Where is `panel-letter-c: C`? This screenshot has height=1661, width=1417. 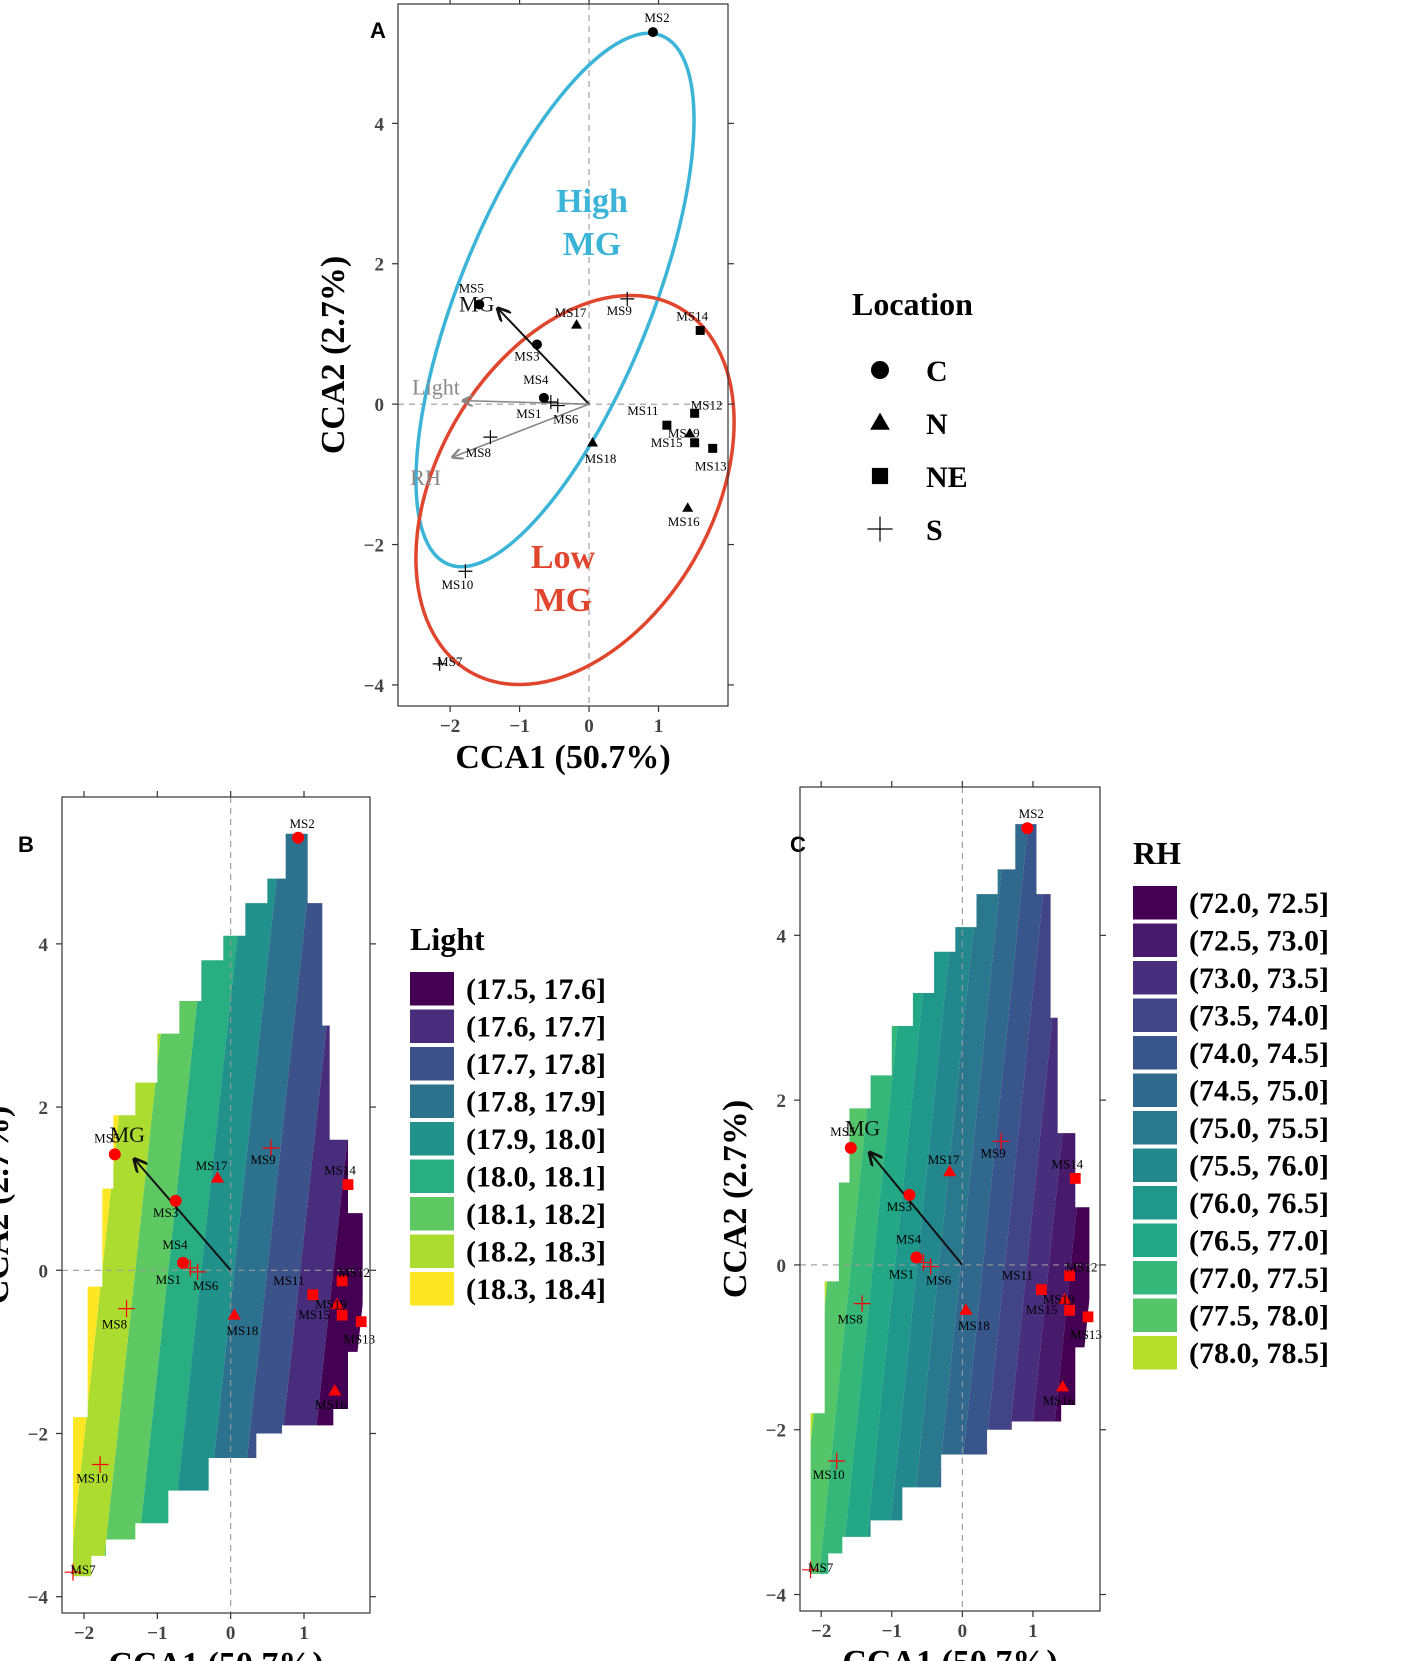 panel-letter-c: C is located at coordinates (798, 844).